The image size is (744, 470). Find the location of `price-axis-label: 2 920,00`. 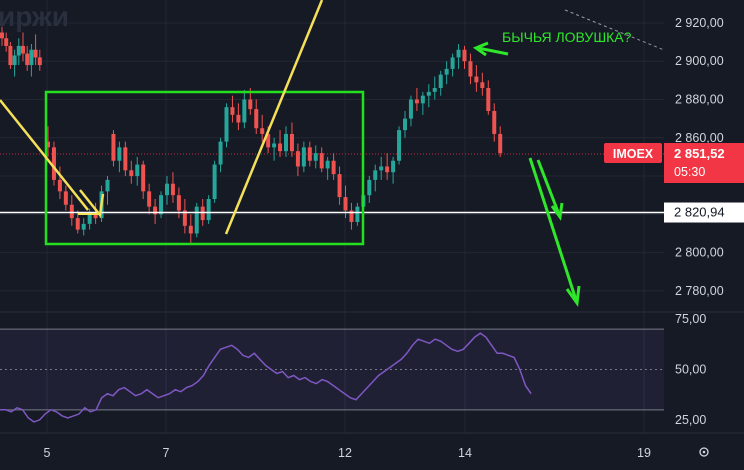

price-axis-label: 2 920,00 is located at coordinates (699, 23).